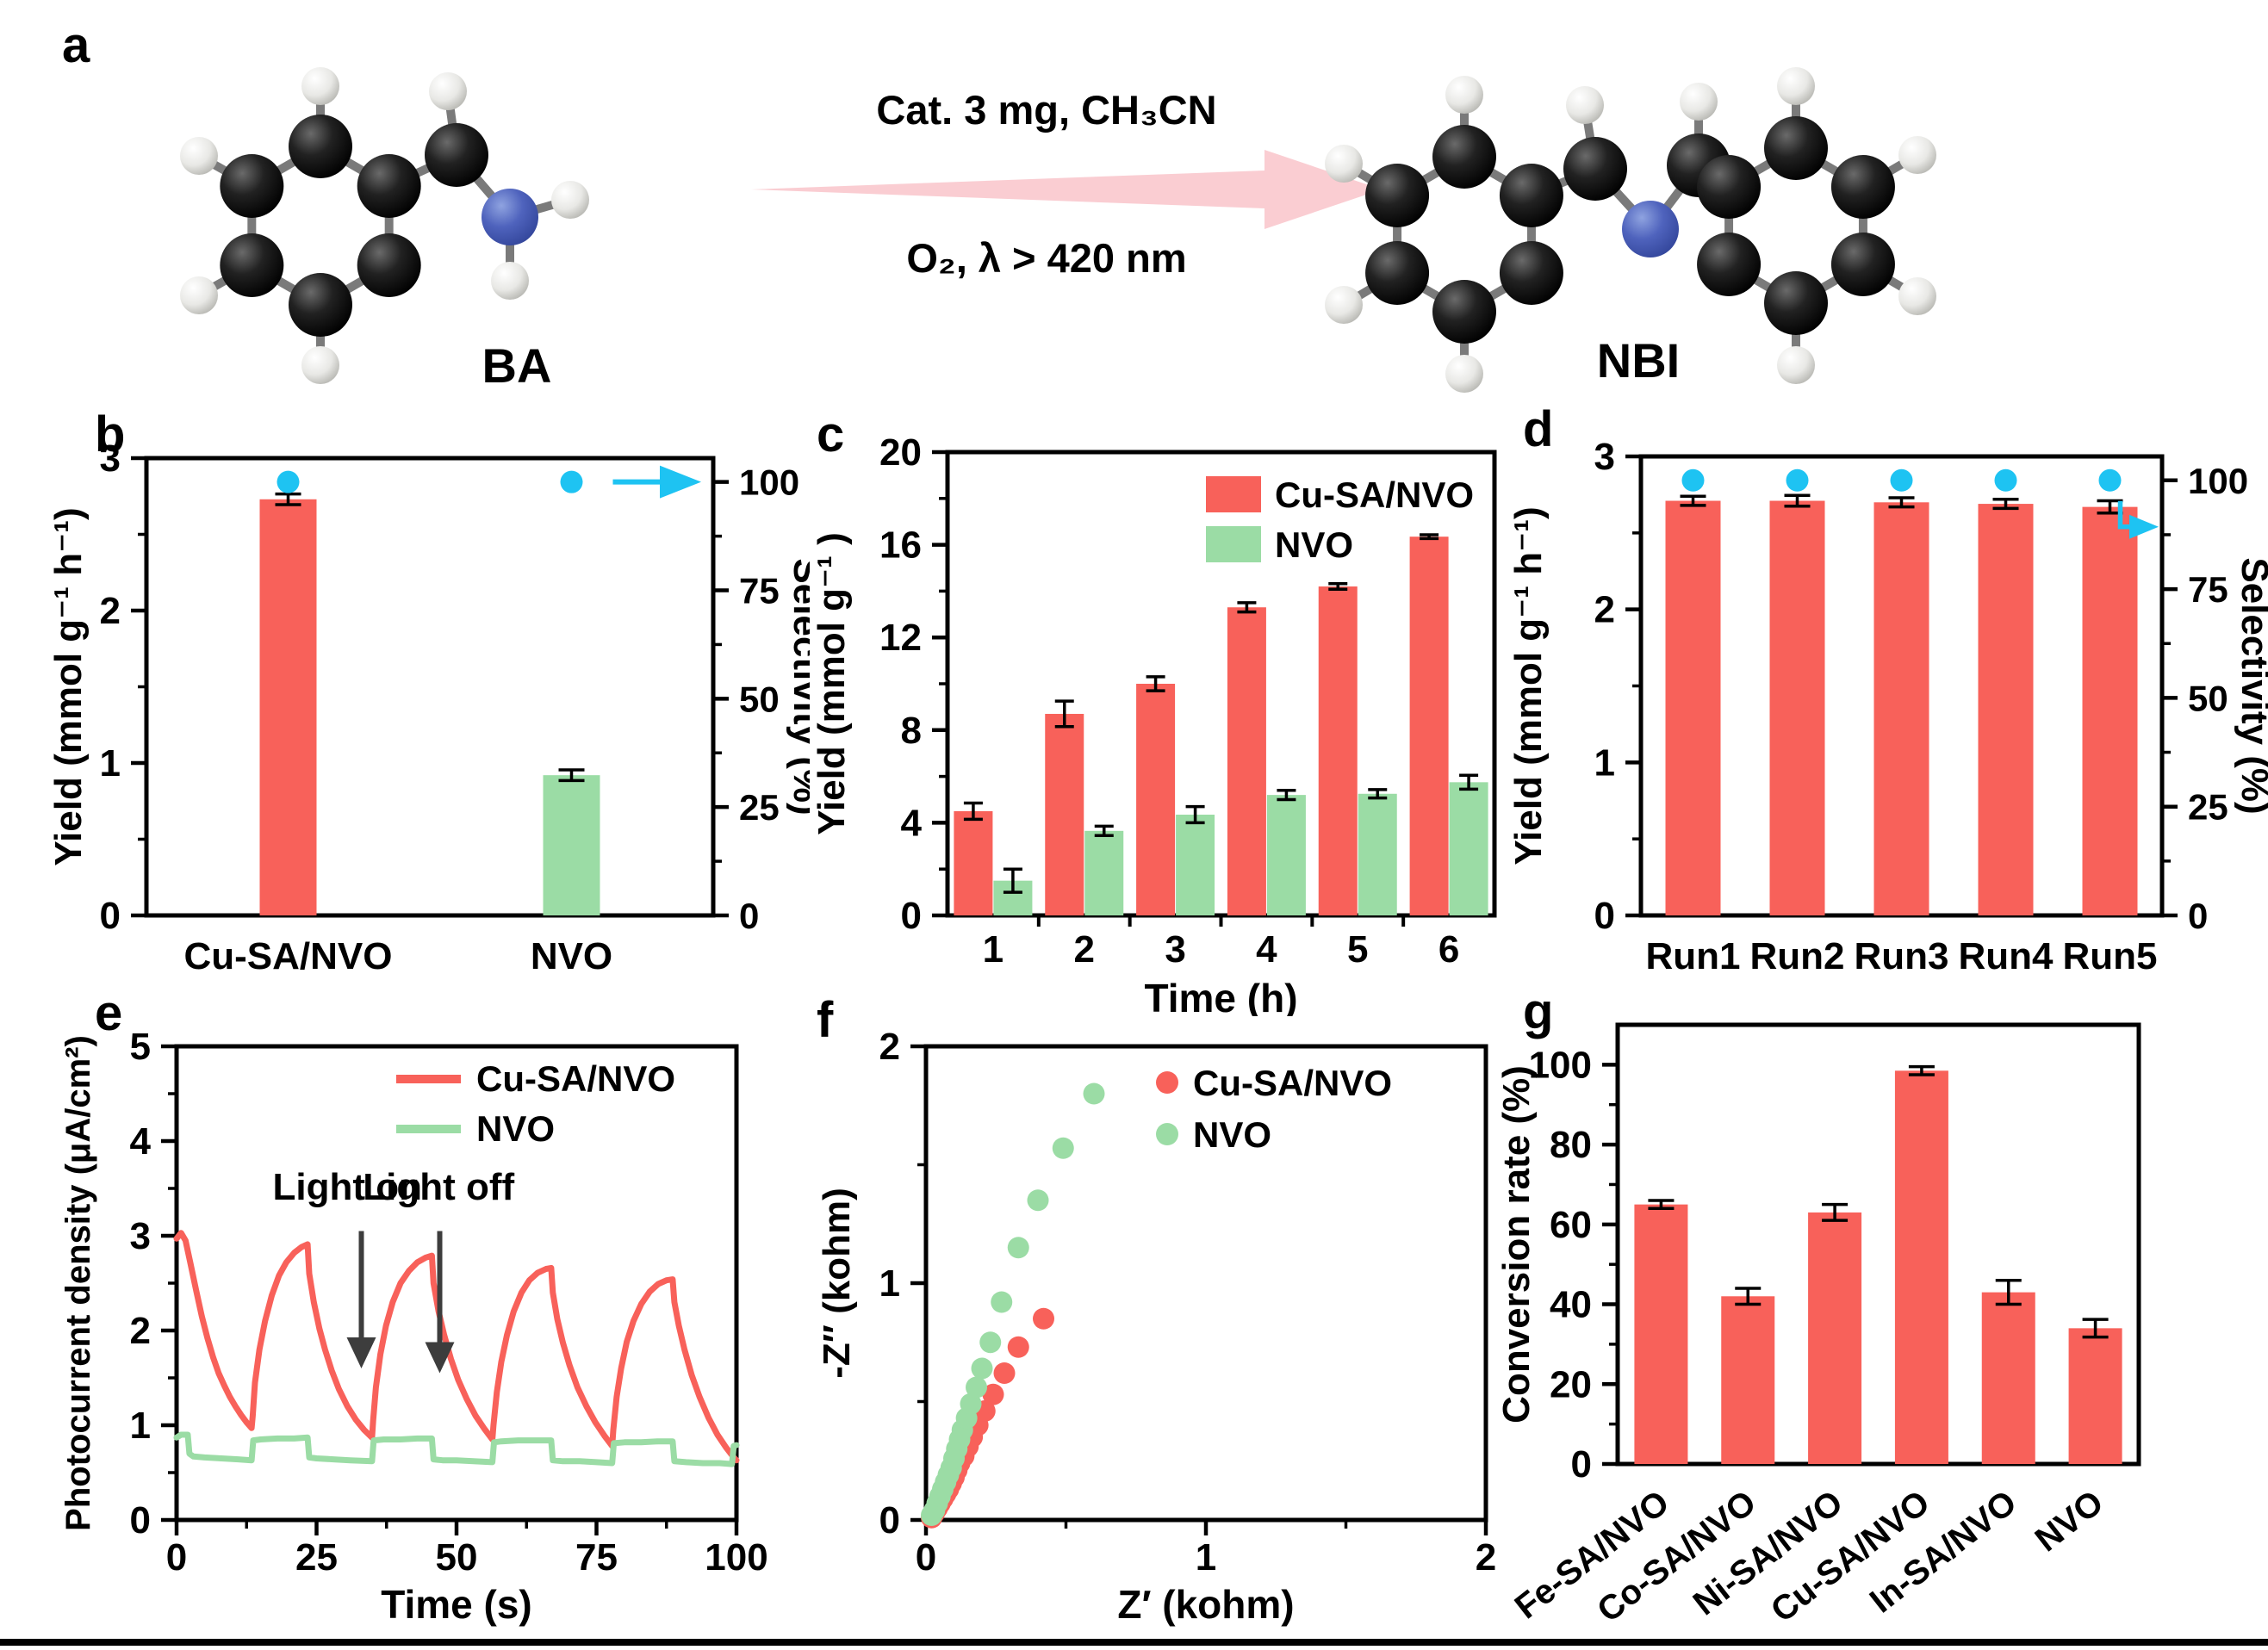 The image size is (2268, 1650). What do you see at coordinates (1064, 814) in the screenshot?
I see `bar-Cu-SA/NVO-2` at bounding box center [1064, 814].